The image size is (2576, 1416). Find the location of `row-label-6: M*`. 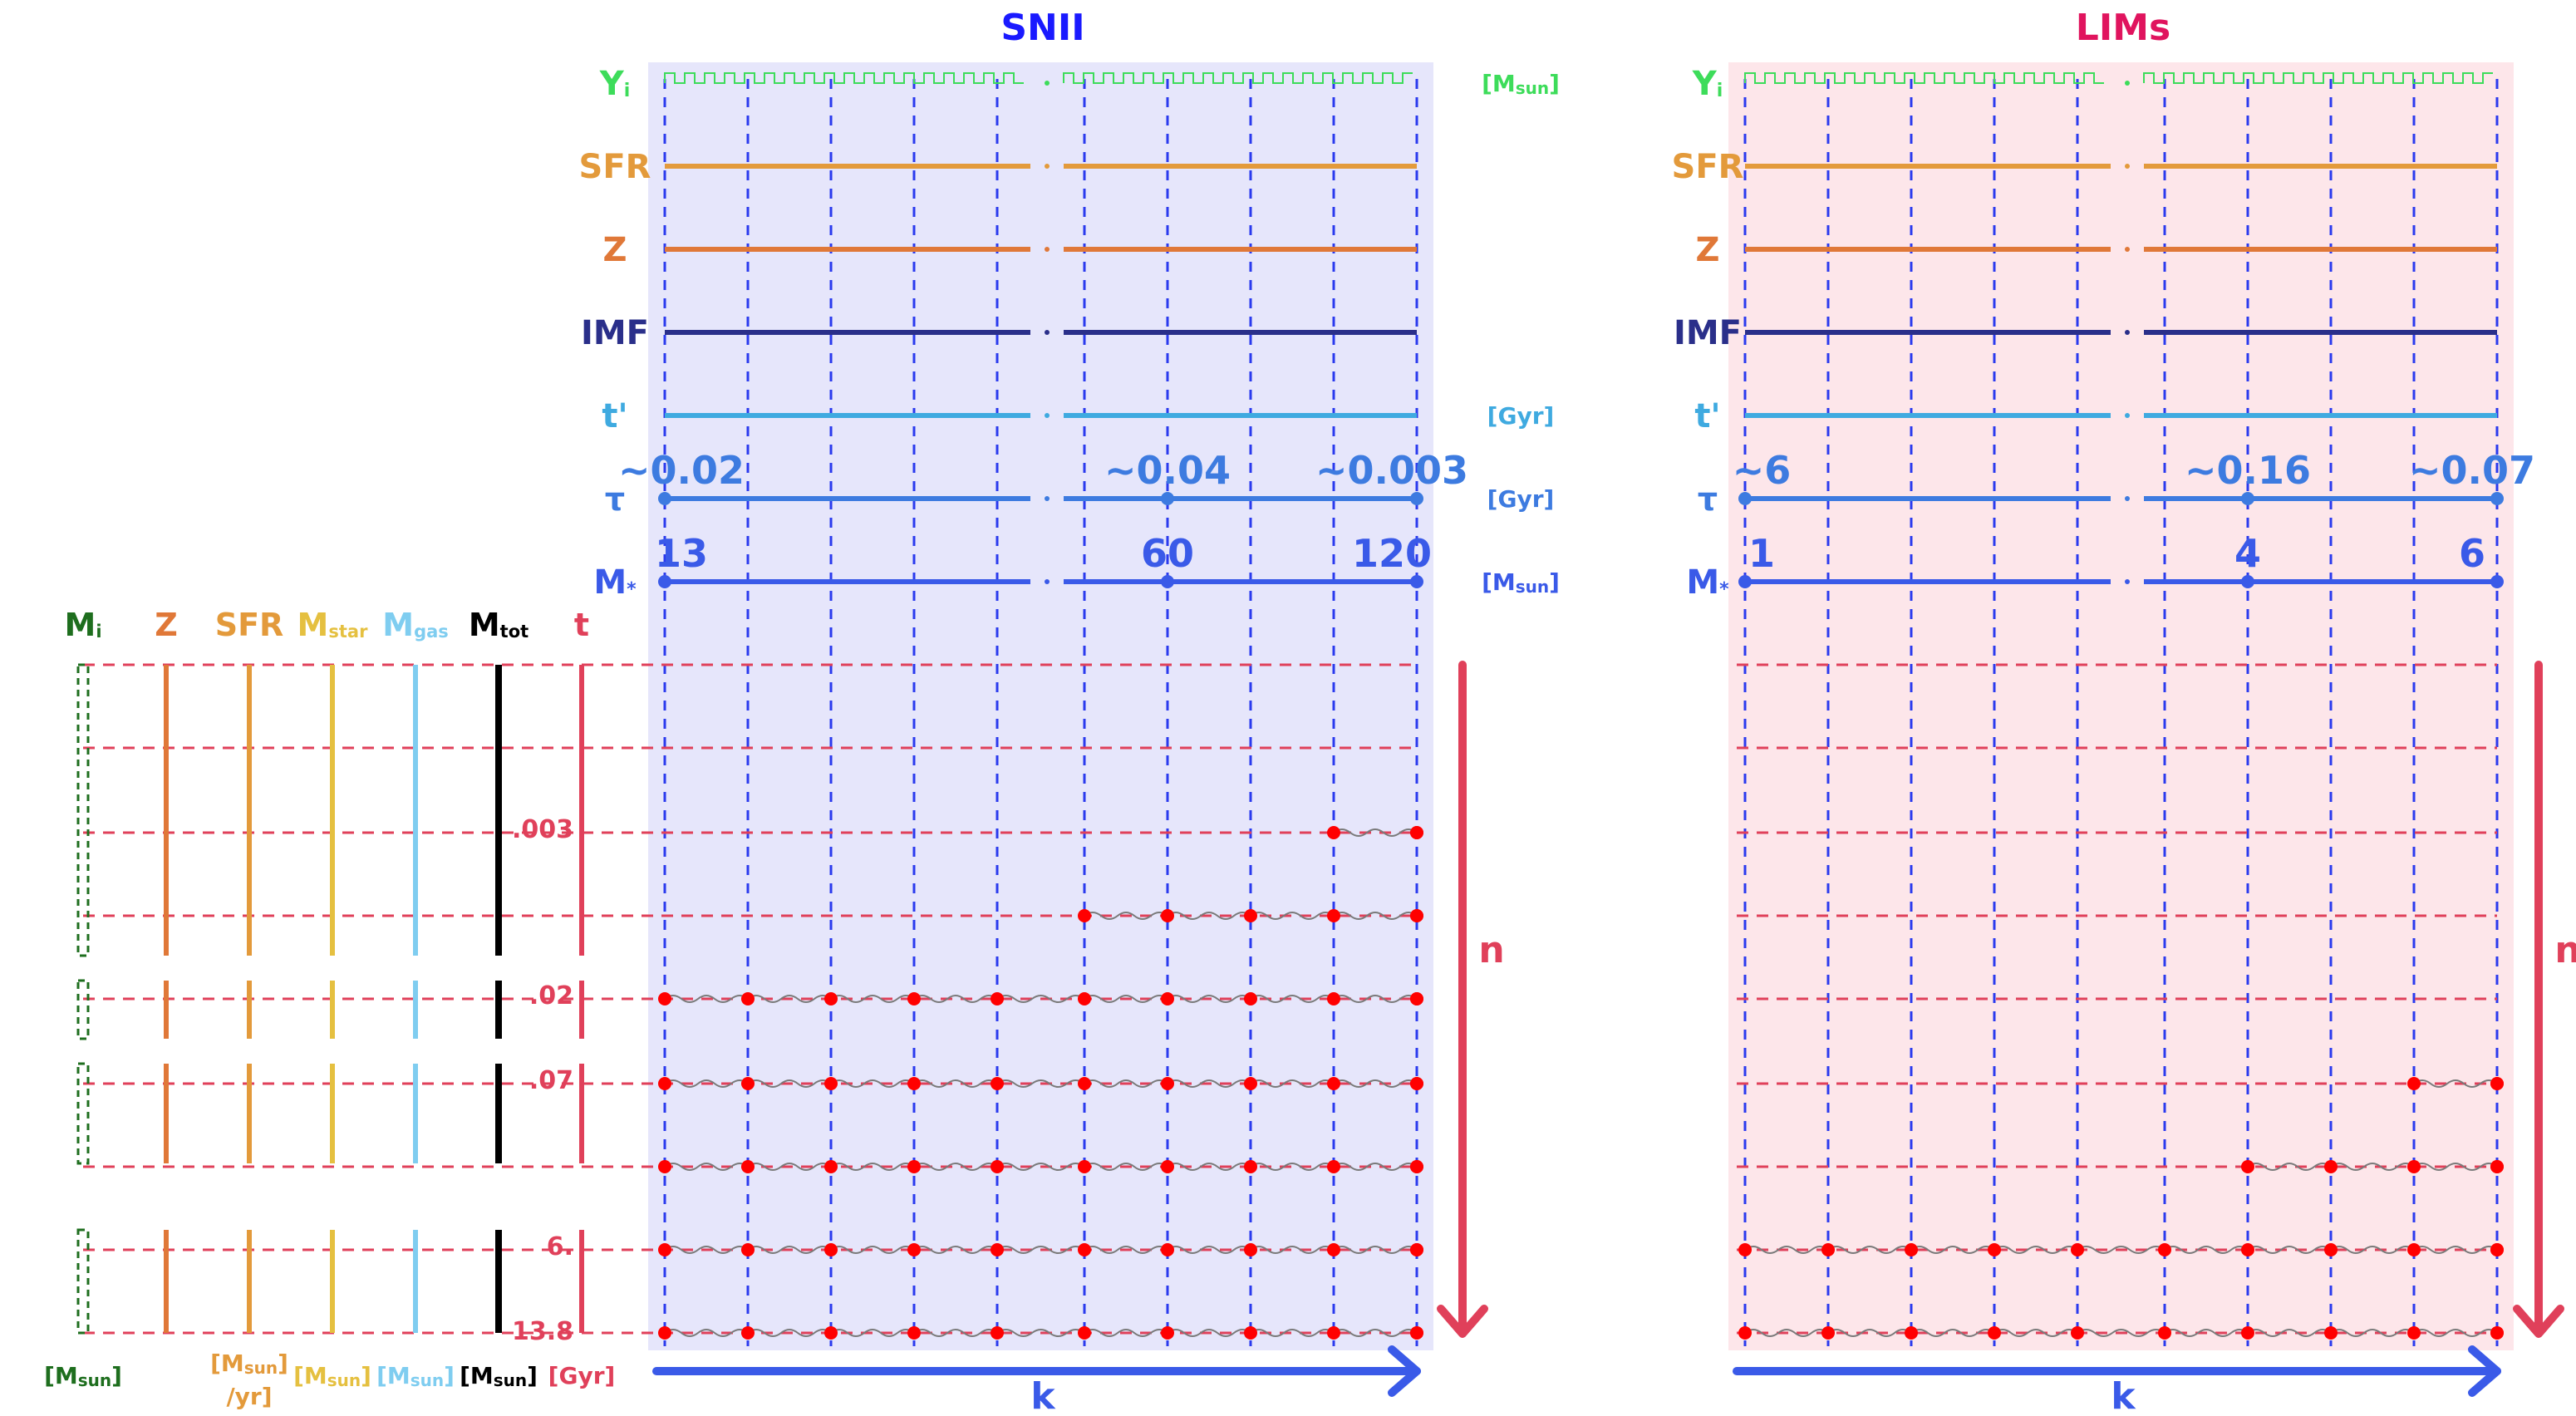

row-label-6: M* is located at coordinates (615, 582).